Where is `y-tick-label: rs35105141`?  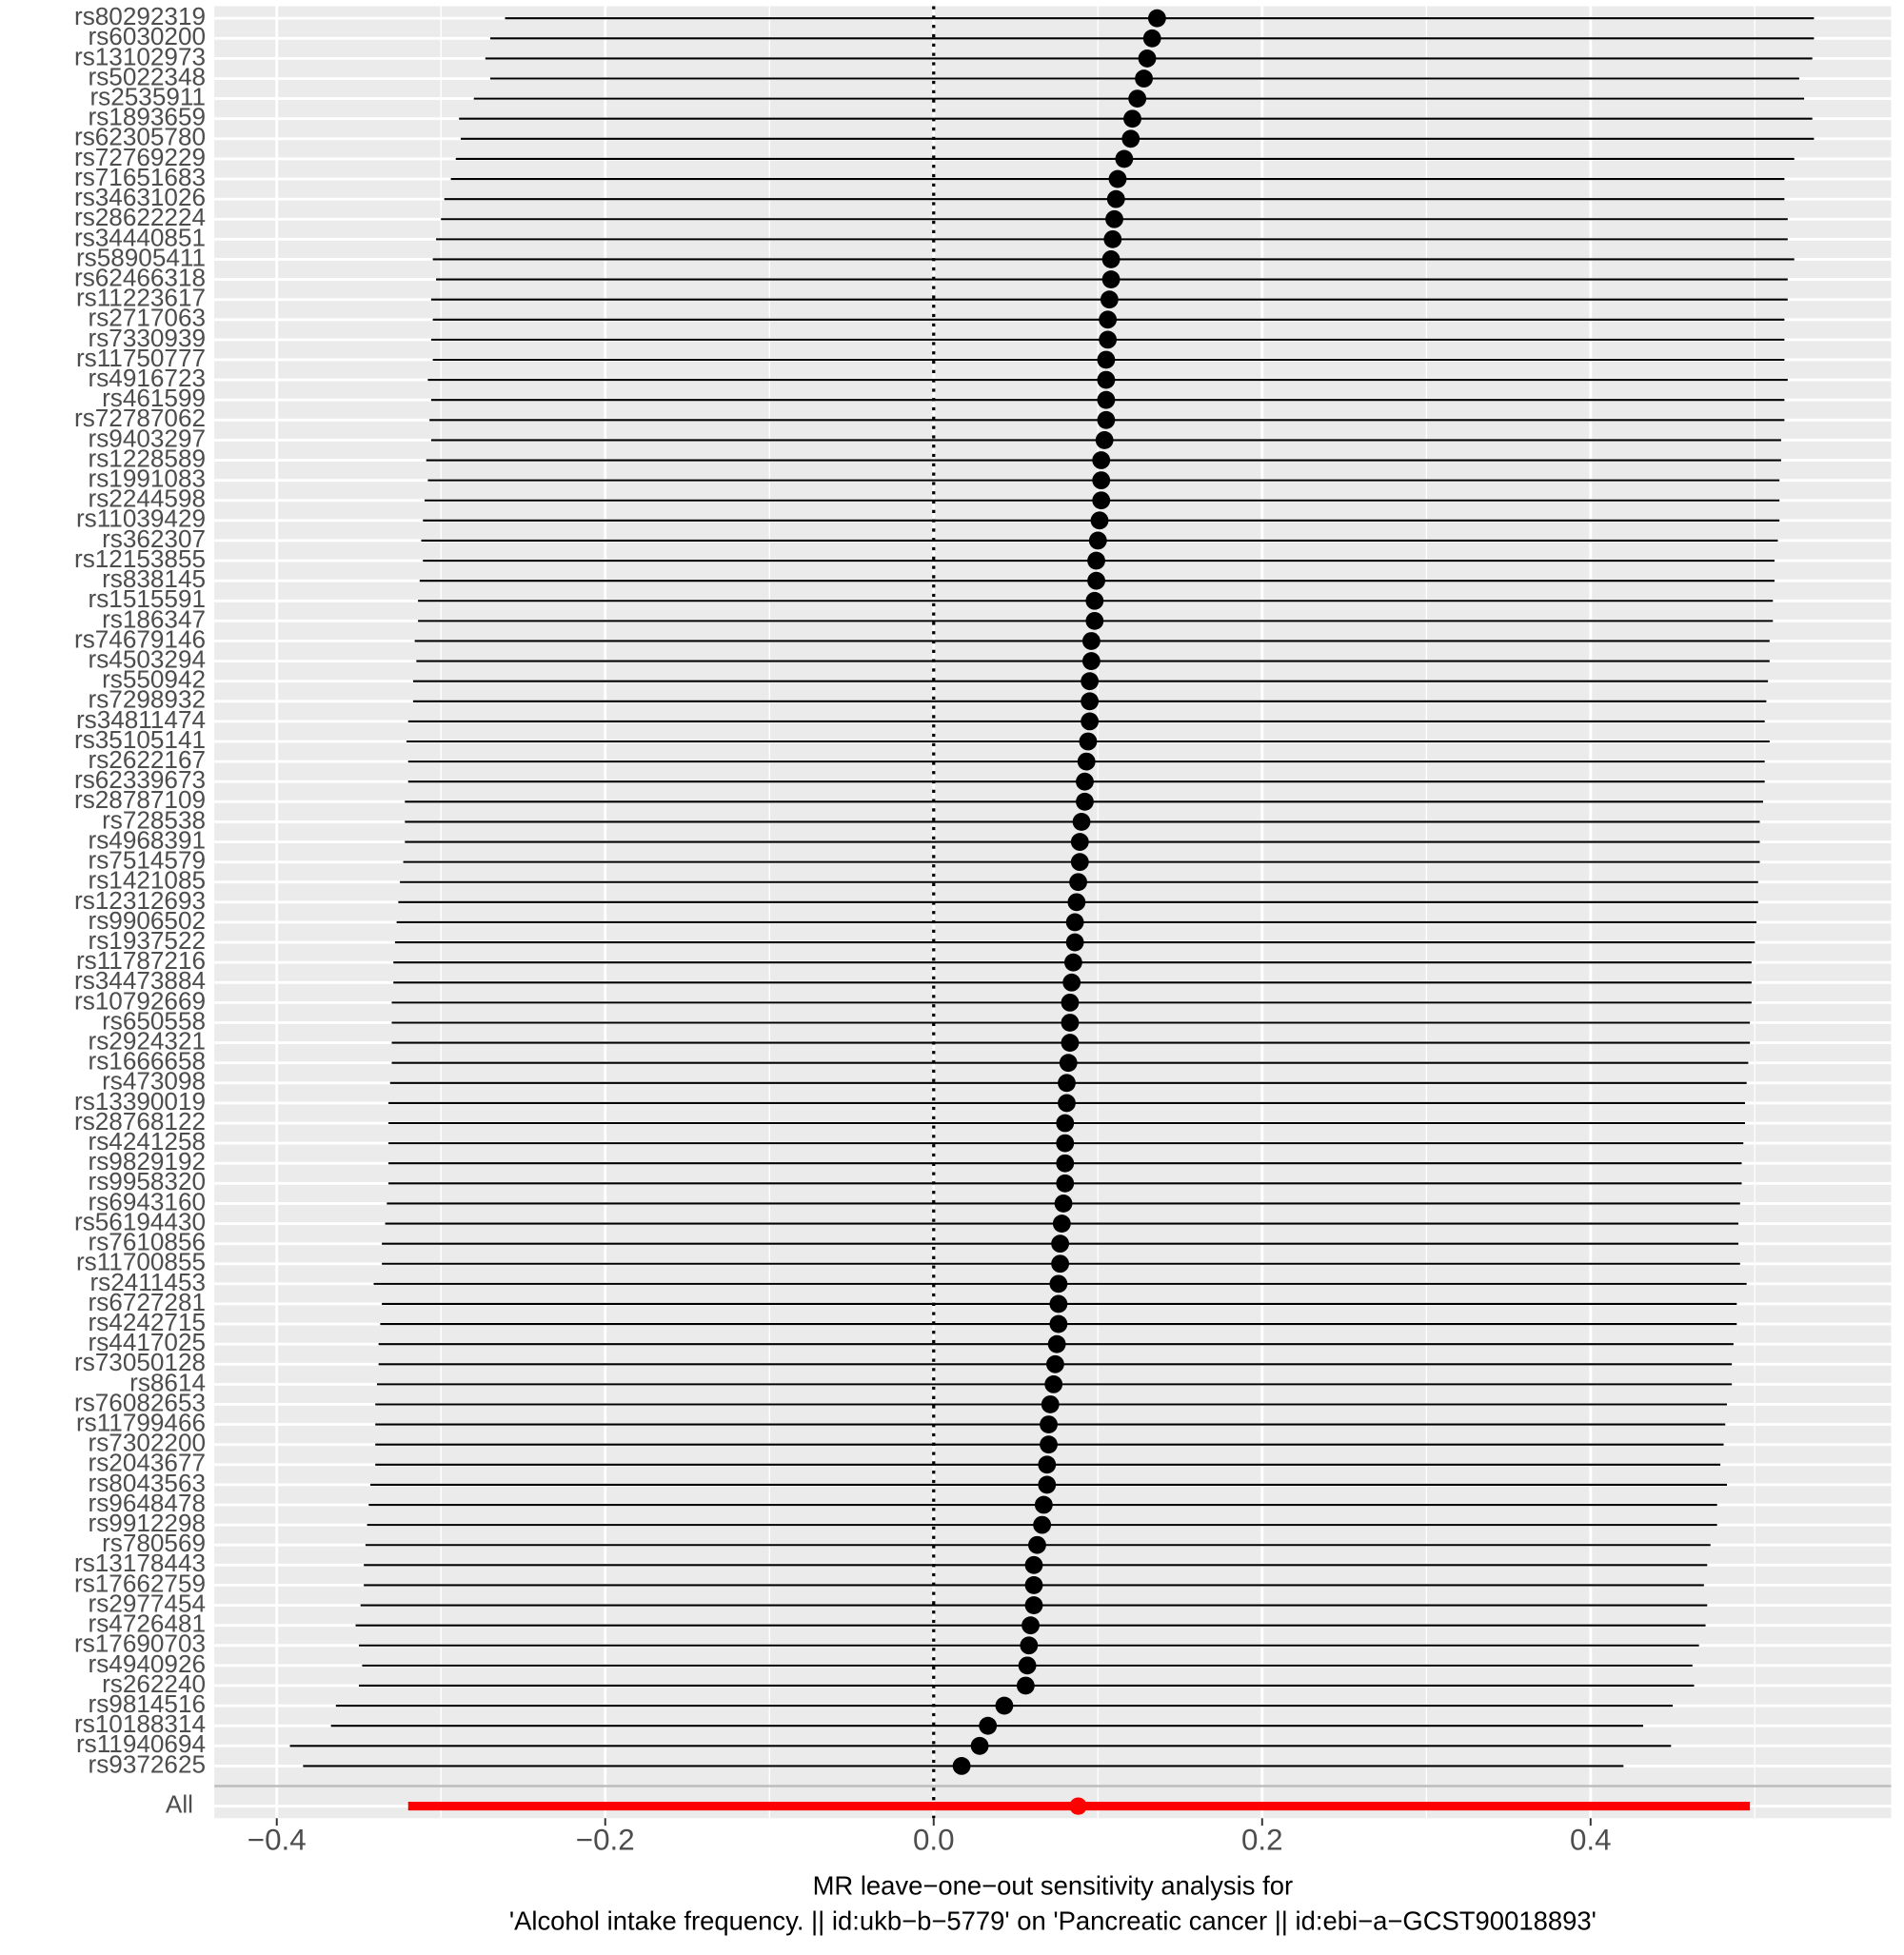 y-tick-label: rs35105141 is located at coordinates (140, 739).